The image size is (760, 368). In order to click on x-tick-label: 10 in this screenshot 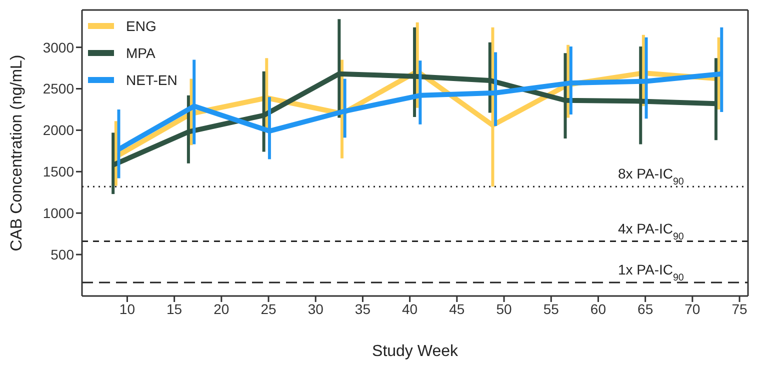, I will do `click(127, 308)`.